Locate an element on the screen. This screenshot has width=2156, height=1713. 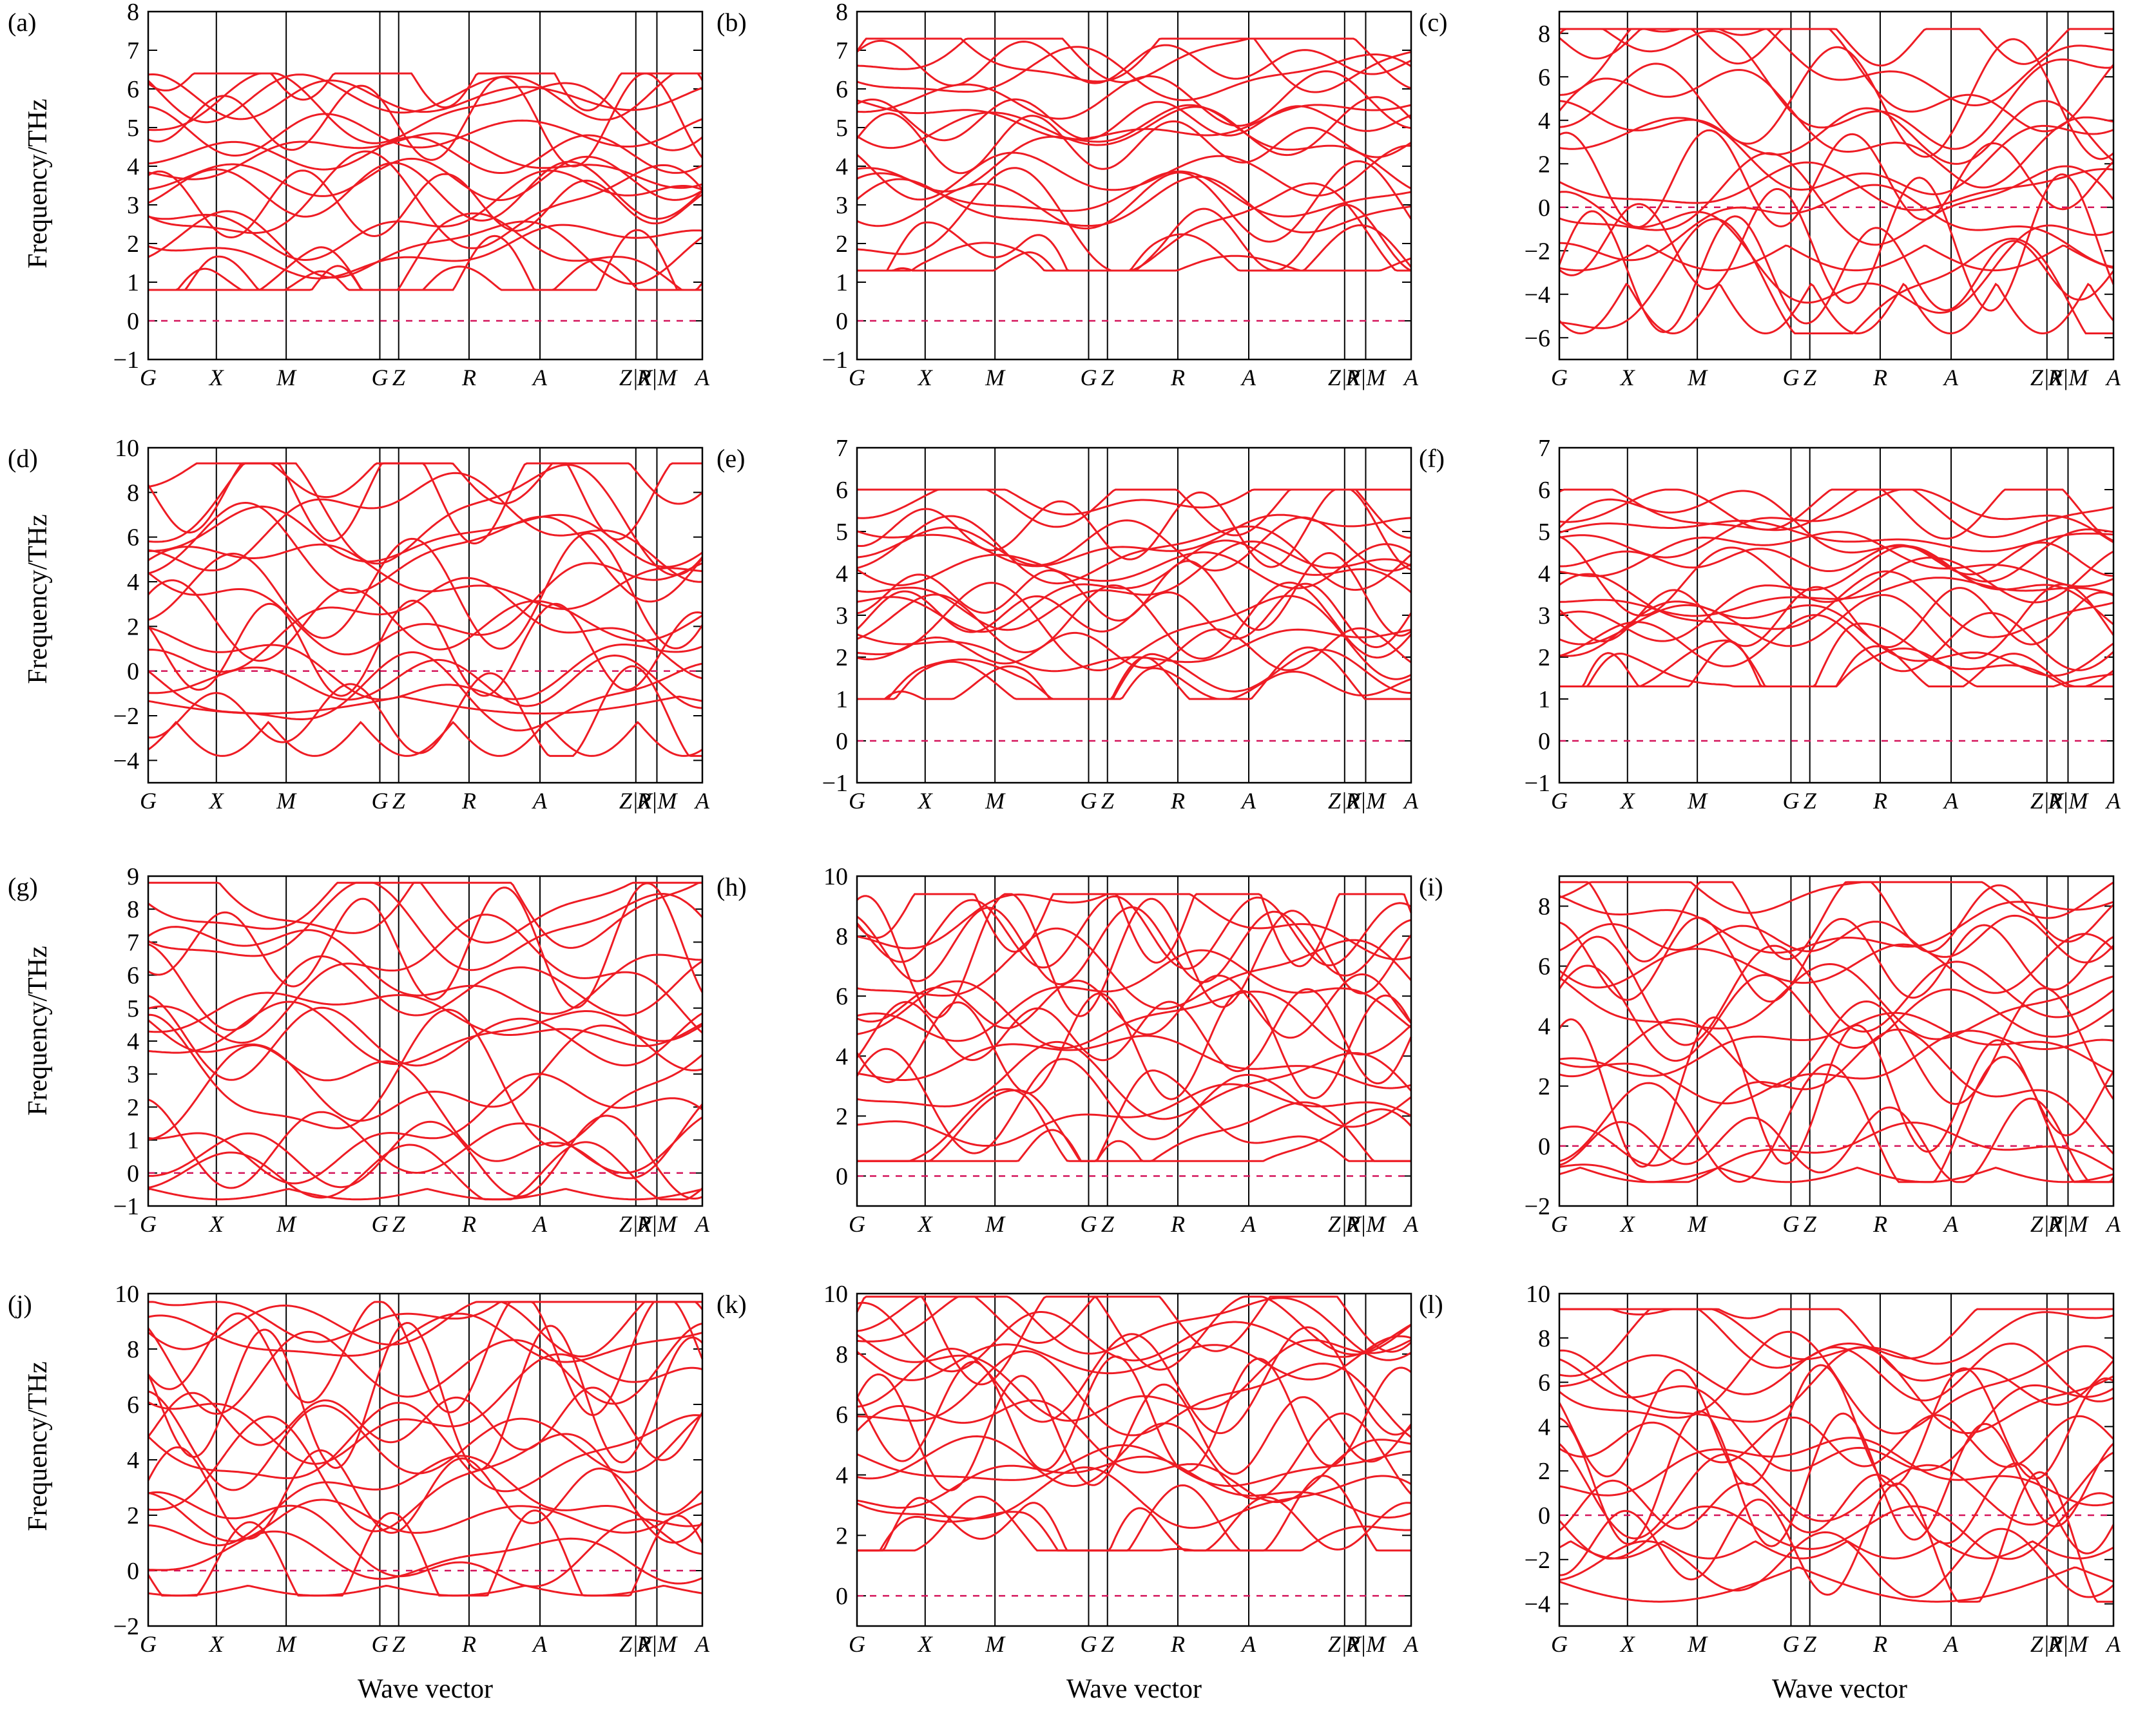
panel-label: (k) is located at coordinates (732, 1304).